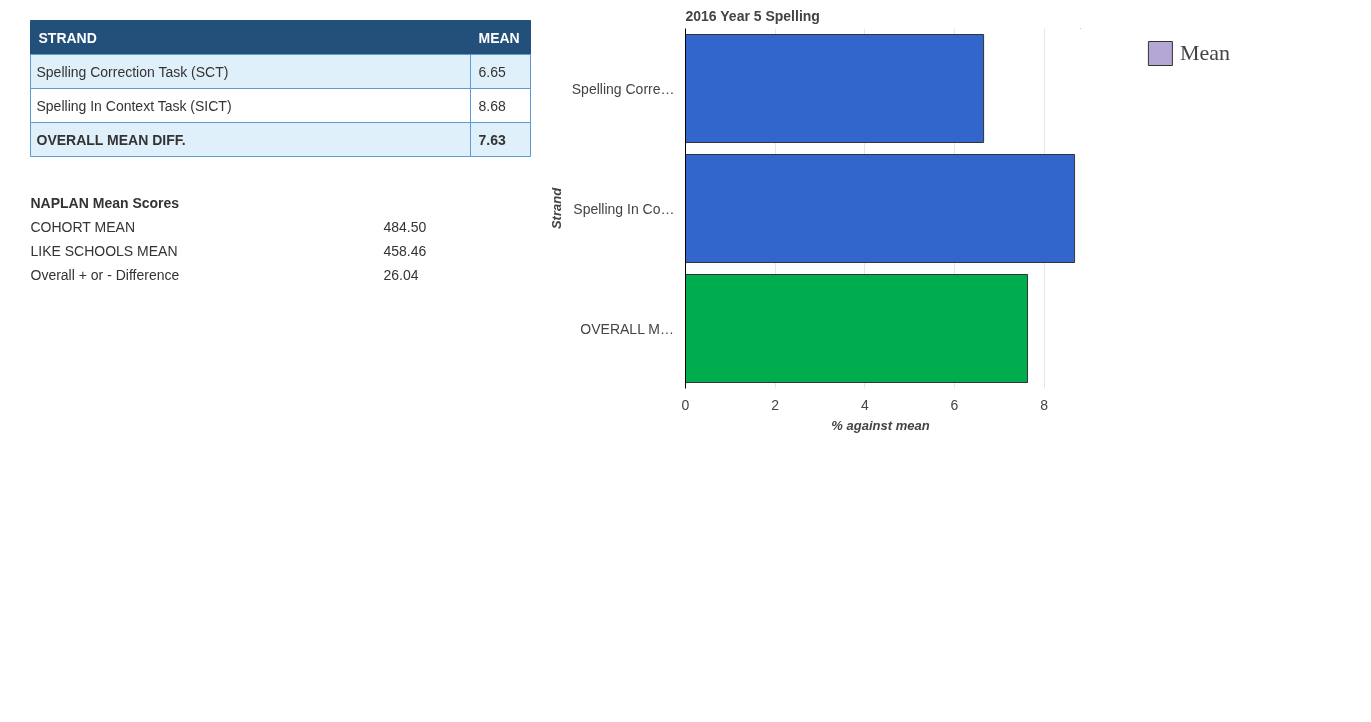 Image resolution: width=1371 pixels, height=722 pixels. Describe the element at coordinates (492, 105) in the screenshot. I see `data-label: 8.68` at that location.